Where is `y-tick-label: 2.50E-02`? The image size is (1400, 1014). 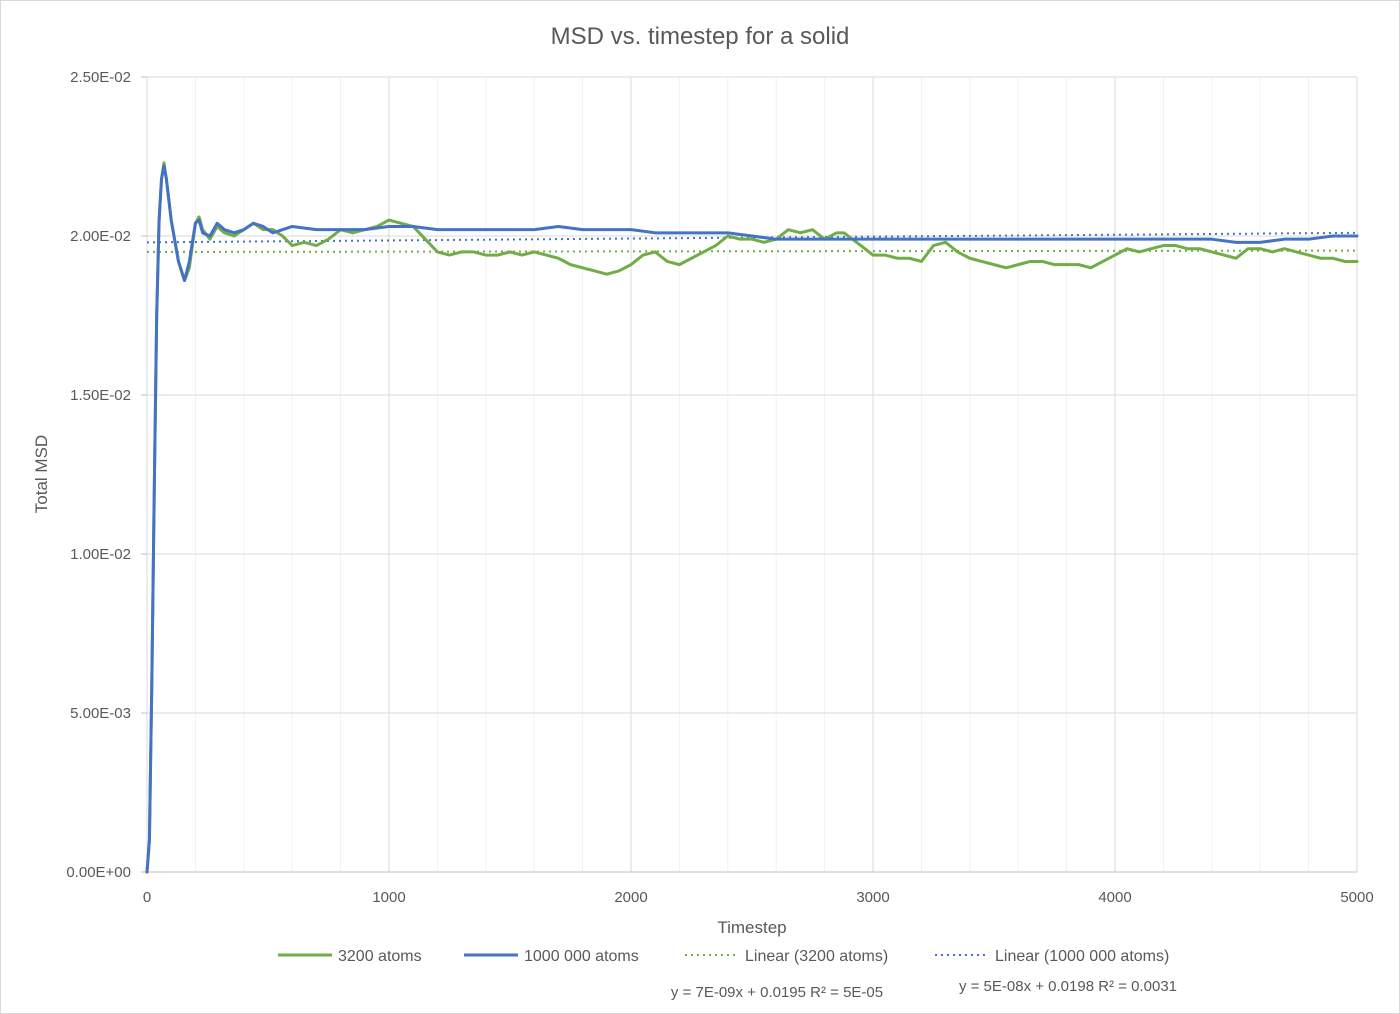 y-tick-label: 2.50E-02 is located at coordinates (100, 77).